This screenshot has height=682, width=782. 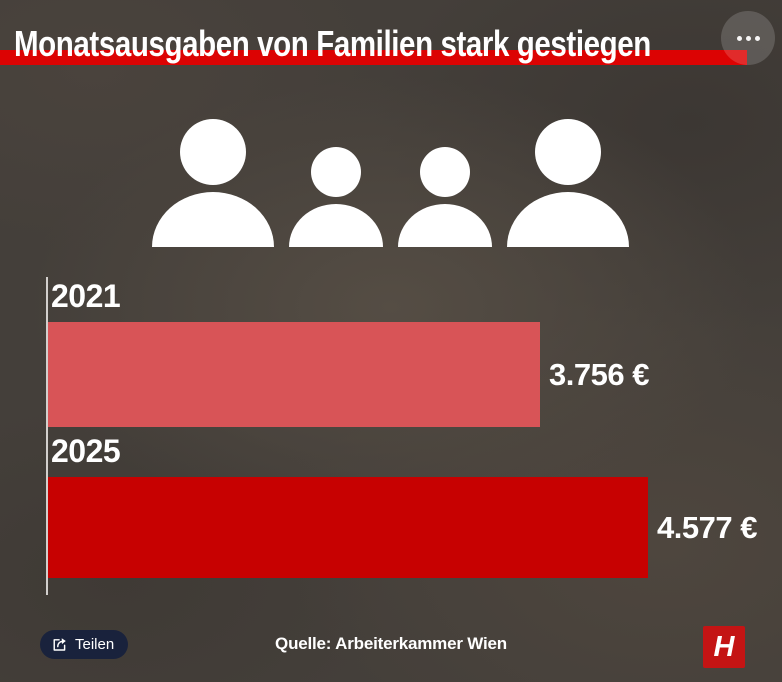 I want to click on heute-logo-letter: H, so click(x=724, y=646).